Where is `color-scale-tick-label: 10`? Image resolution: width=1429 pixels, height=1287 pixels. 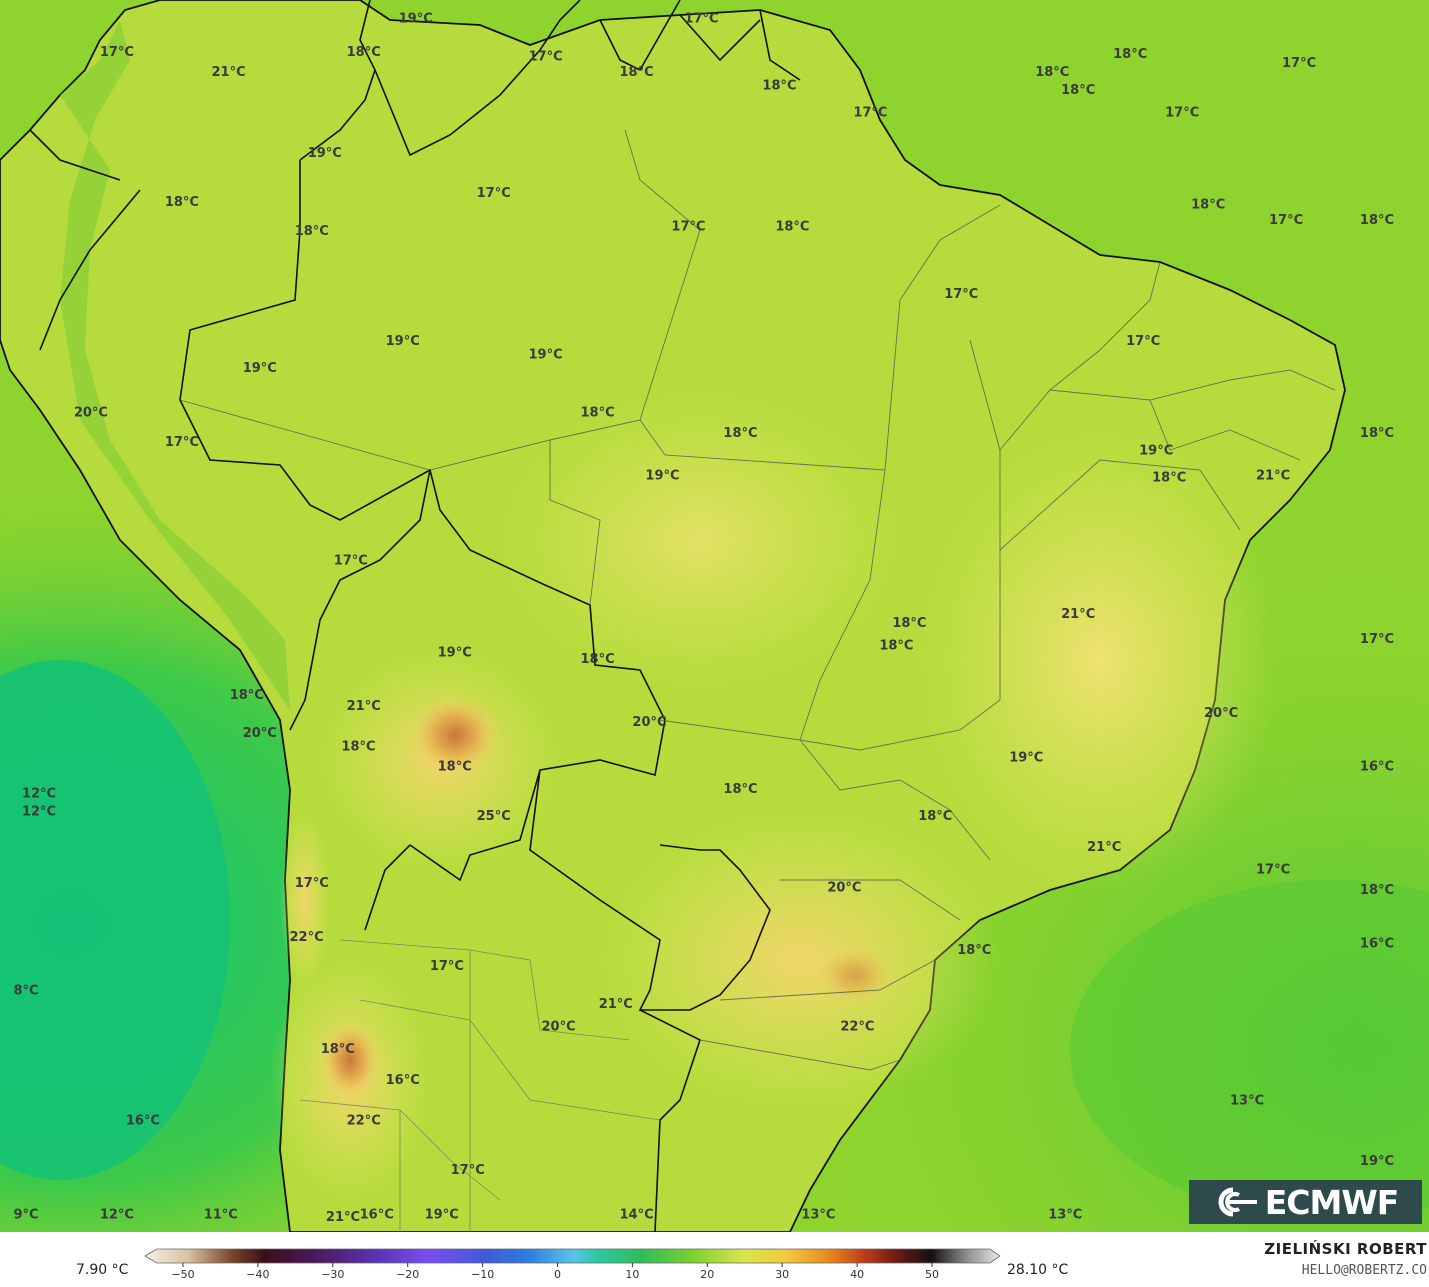
color-scale-tick-label: 10 is located at coordinates (632, 1274).